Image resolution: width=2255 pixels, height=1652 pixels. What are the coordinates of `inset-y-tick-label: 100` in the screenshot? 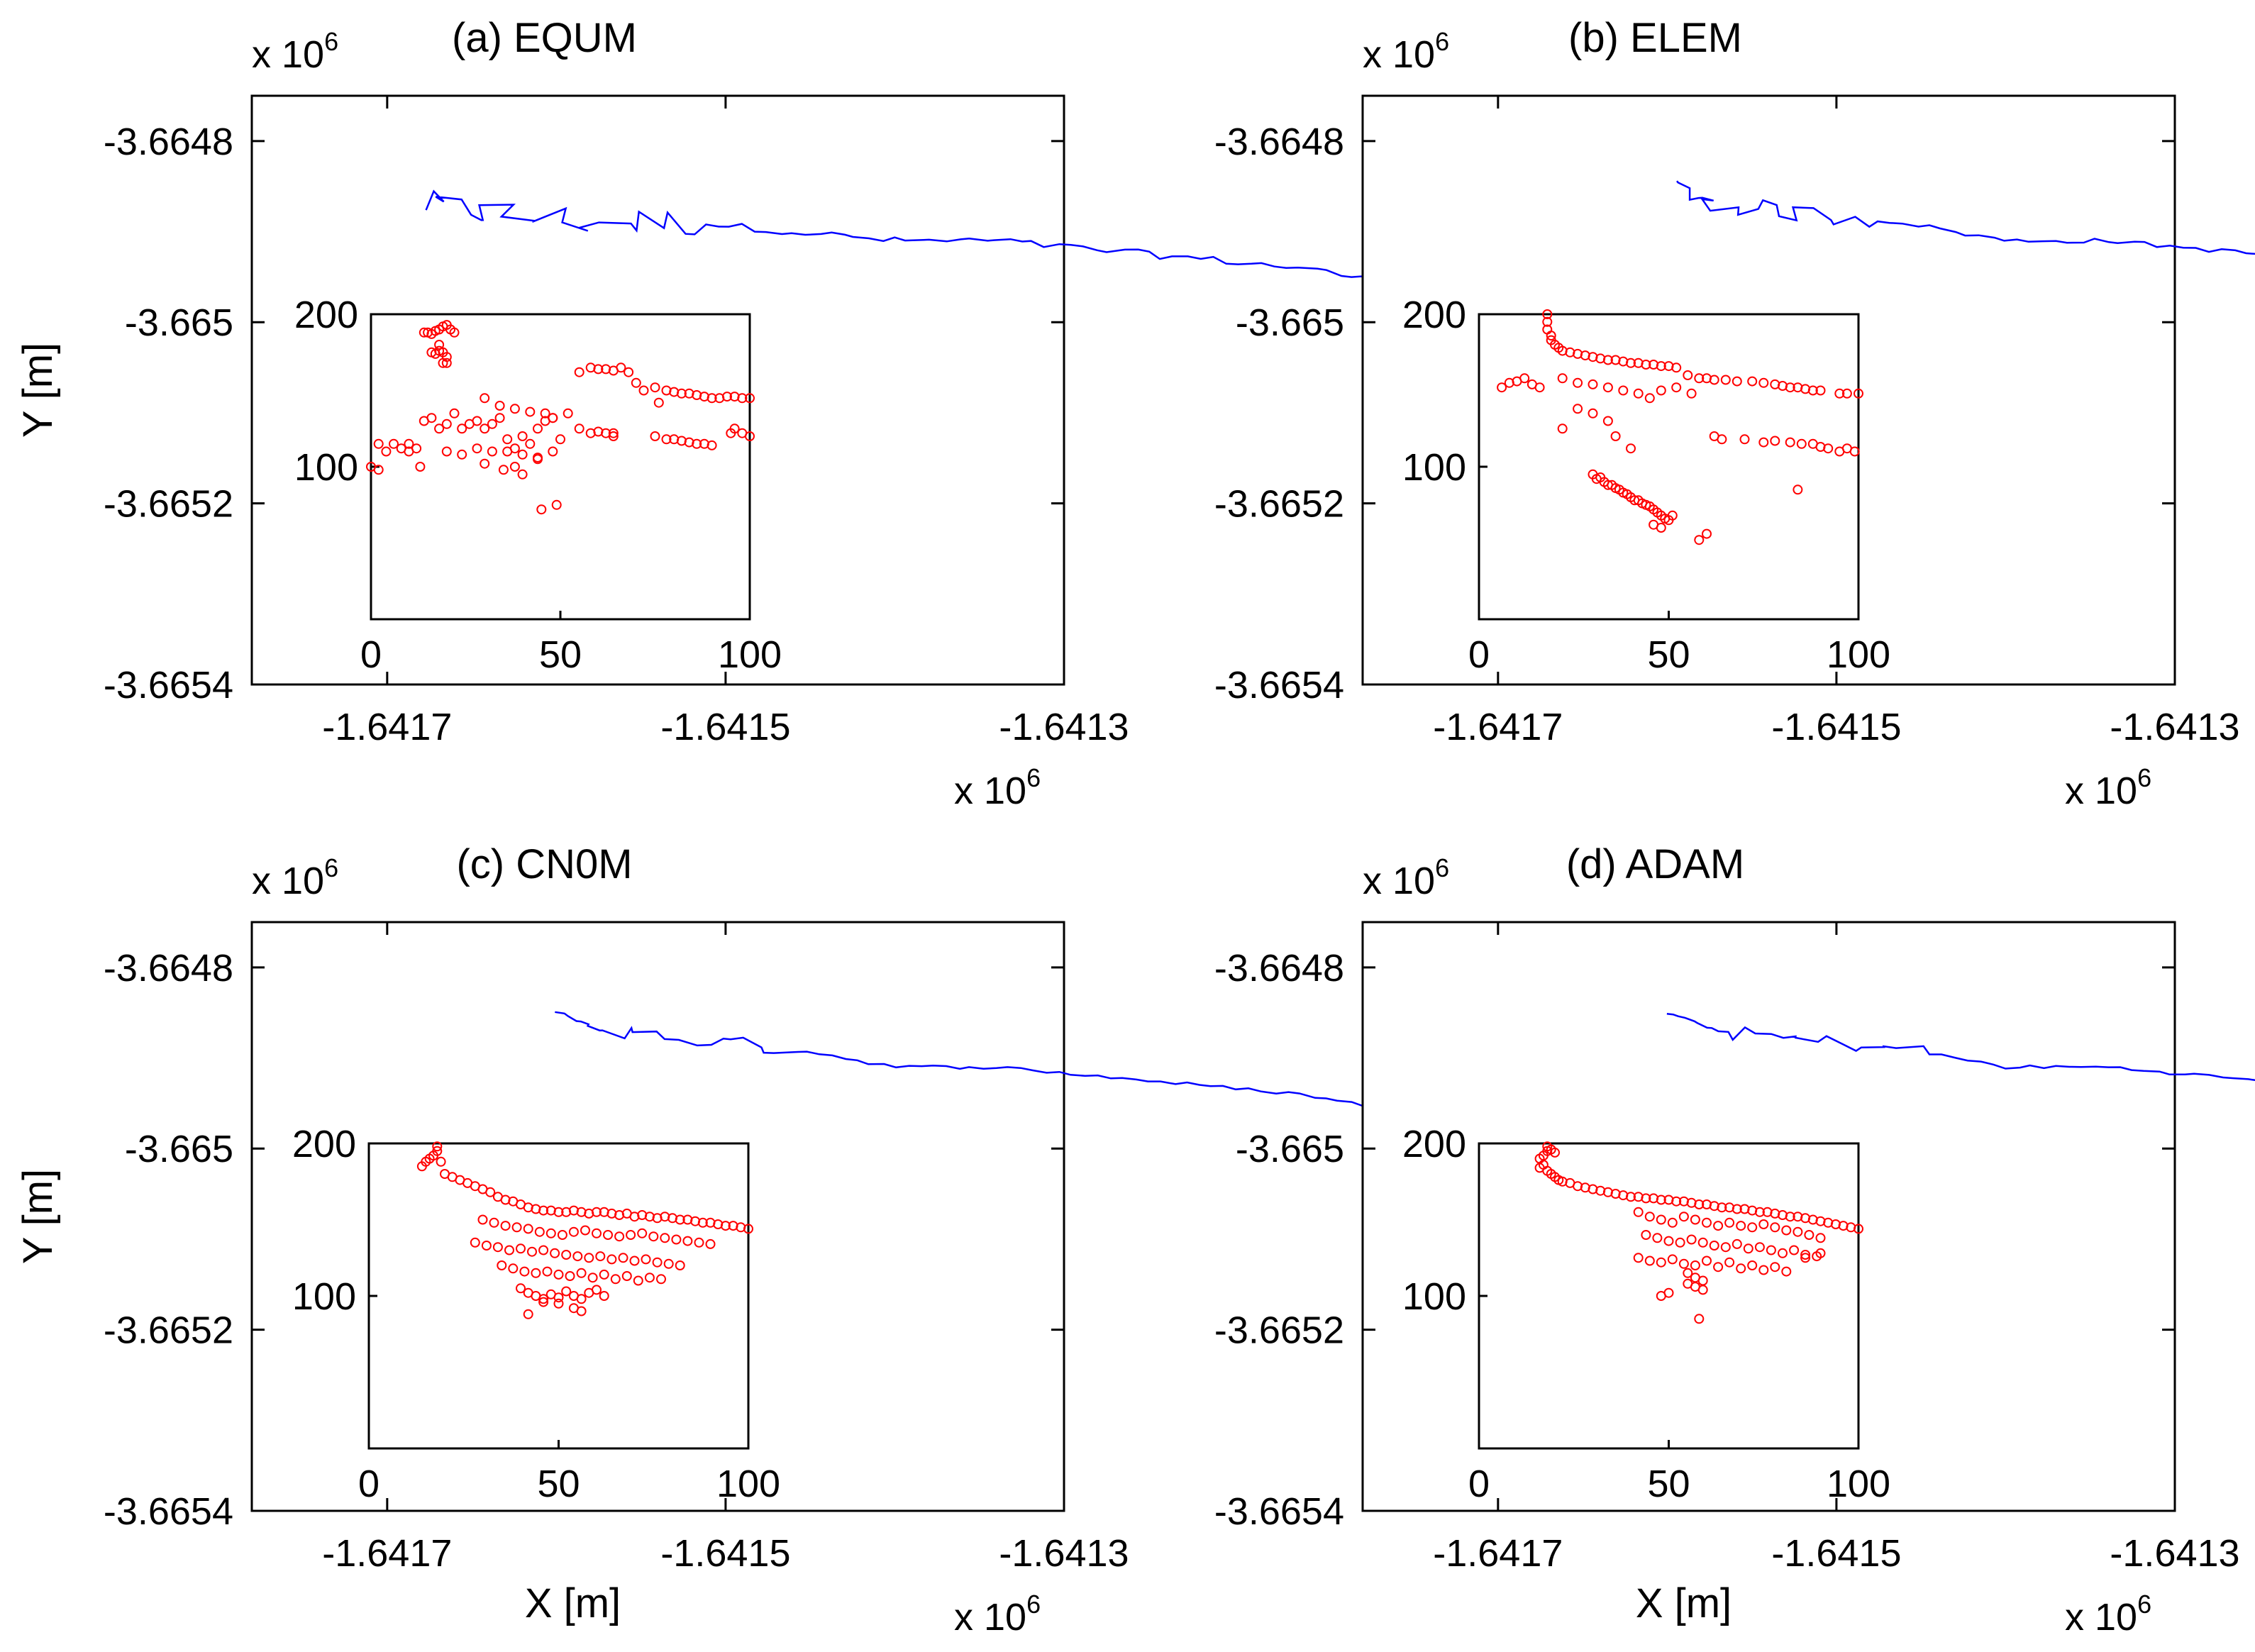 It's located at (1434, 1296).